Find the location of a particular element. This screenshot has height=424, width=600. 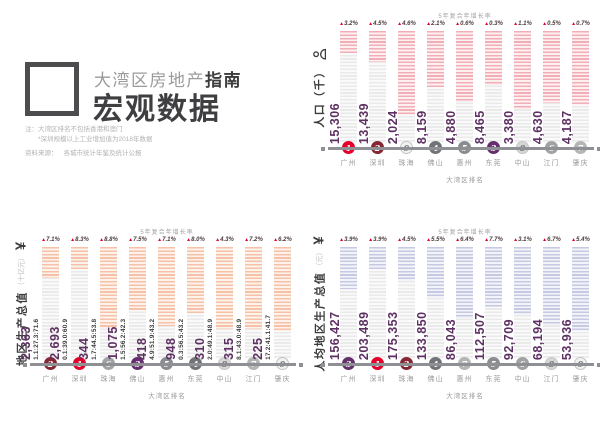

subtitle-light: 大湾区房地产 is located at coordinates (149, 80).